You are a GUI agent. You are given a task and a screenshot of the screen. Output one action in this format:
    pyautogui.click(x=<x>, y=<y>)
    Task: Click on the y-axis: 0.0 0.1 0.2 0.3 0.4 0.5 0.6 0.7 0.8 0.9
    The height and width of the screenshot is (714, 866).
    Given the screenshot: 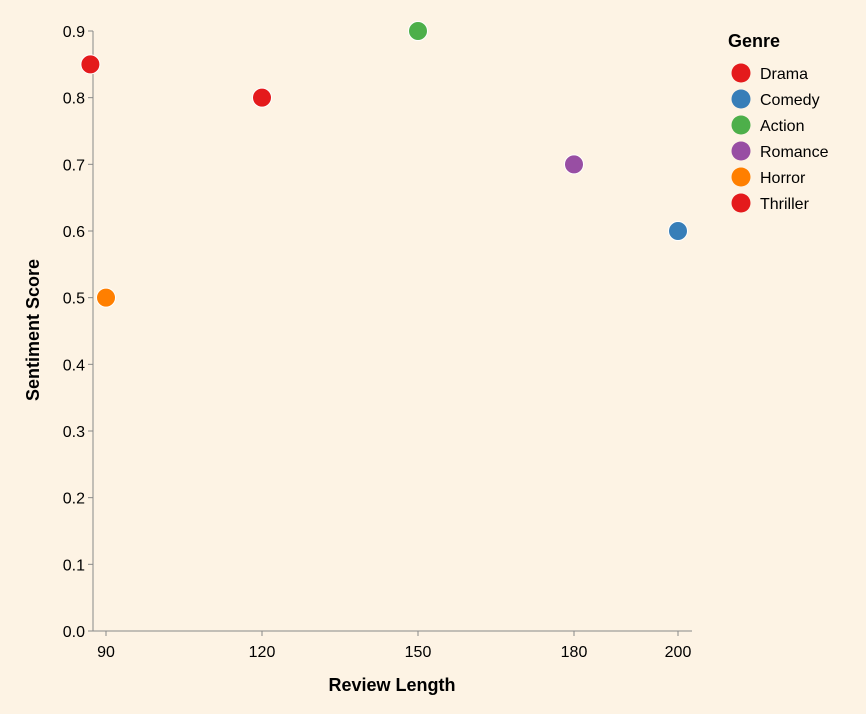 What is the action you would take?
    pyautogui.click(x=78, y=332)
    